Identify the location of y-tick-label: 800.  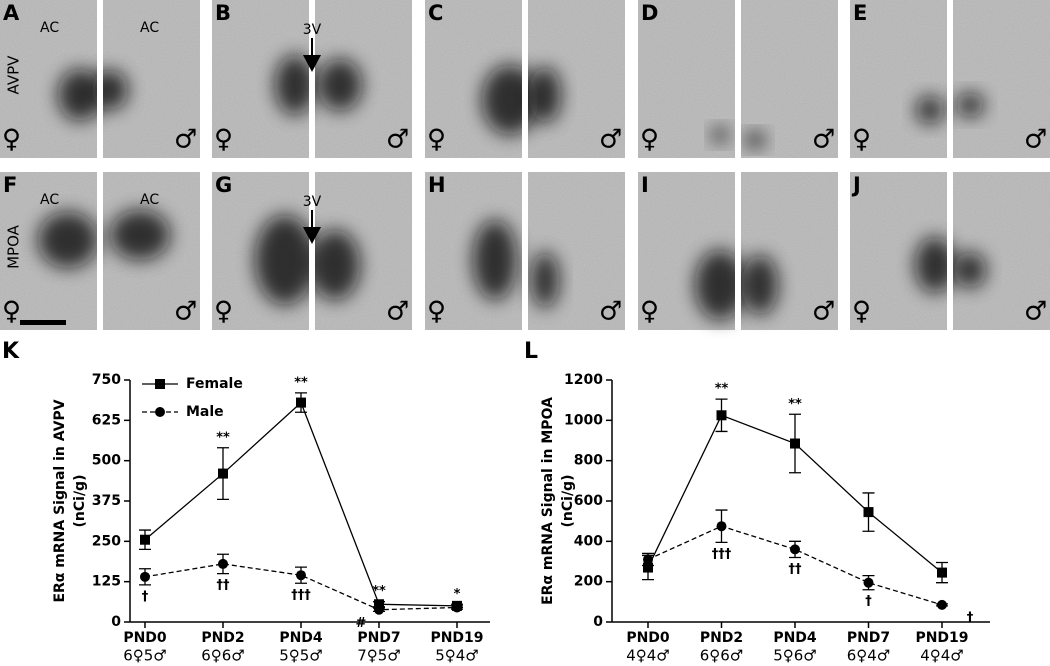
(588, 461).